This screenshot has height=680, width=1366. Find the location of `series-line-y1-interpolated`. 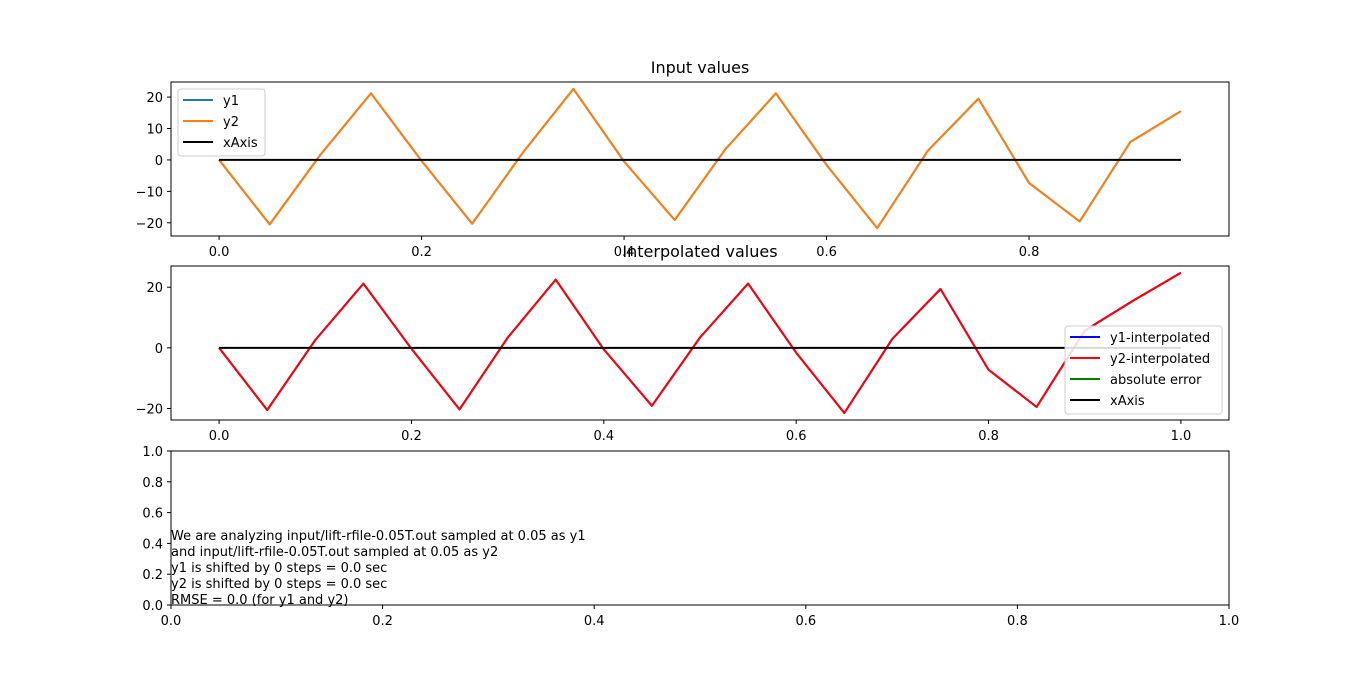

series-line-y1-interpolated is located at coordinates (700, 342).